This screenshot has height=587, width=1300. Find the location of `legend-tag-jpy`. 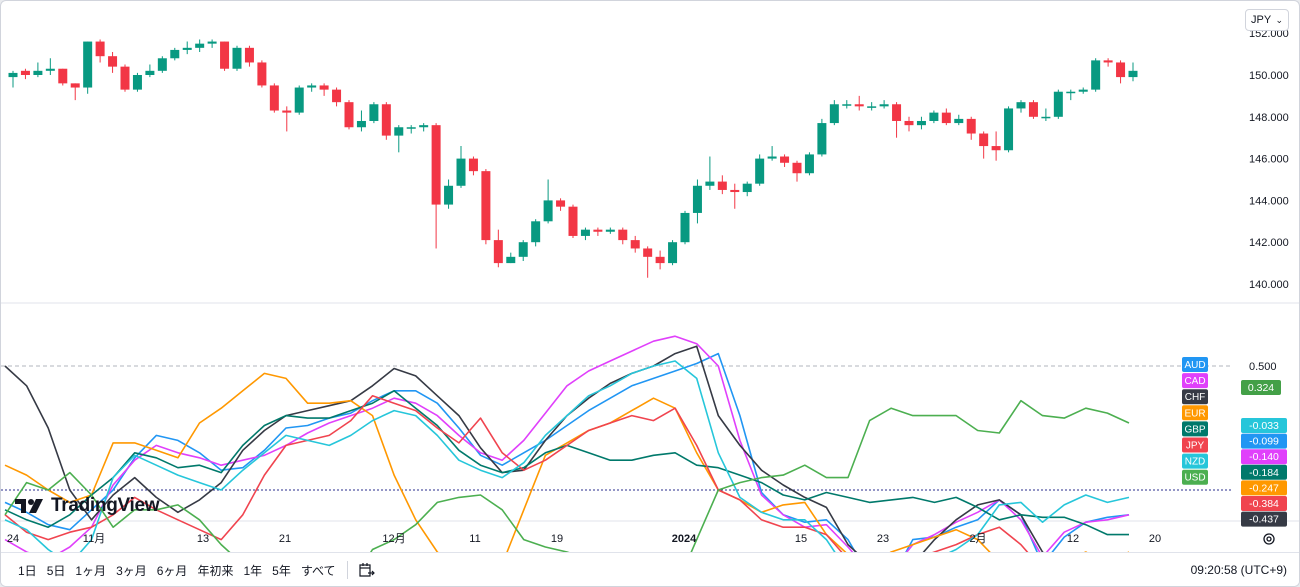

legend-tag-jpy is located at coordinates (1195, 445).